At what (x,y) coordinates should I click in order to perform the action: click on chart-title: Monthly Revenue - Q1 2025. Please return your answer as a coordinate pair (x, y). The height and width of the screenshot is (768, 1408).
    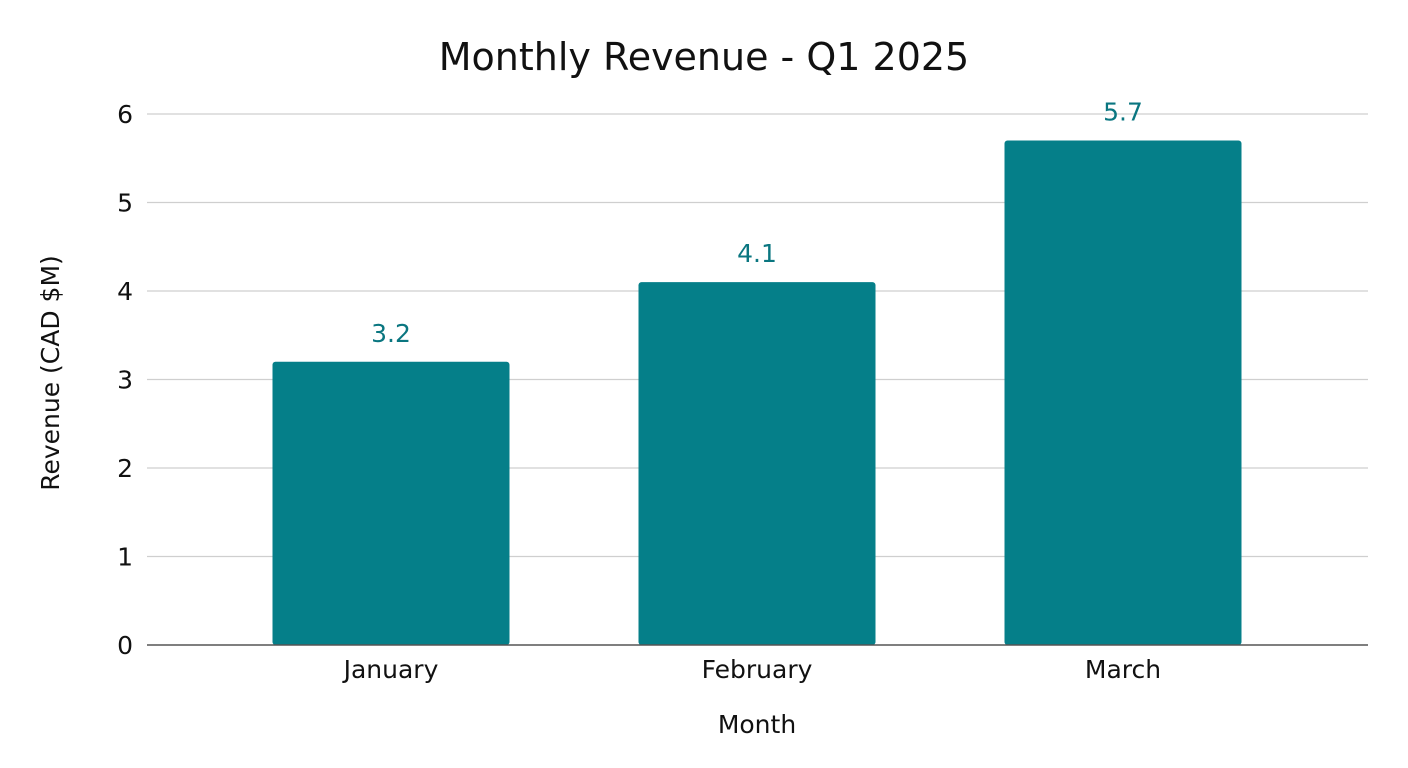
    Looking at the image, I should click on (704, 57).